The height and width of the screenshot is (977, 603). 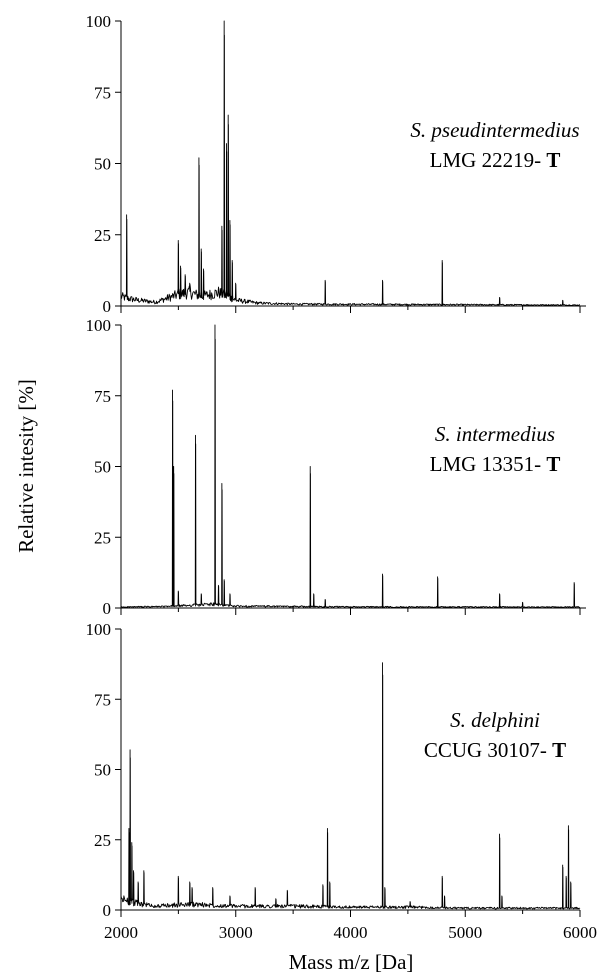 What do you see at coordinates (236, 932) in the screenshot?
I see `x-tick-label: 3000` at bounding box center [236, 932].